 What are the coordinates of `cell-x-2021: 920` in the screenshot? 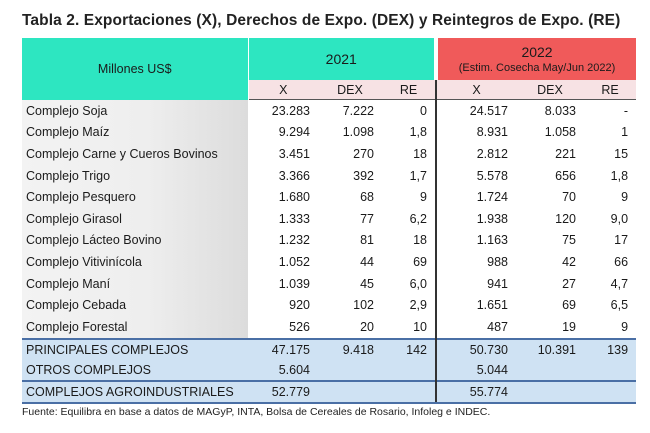 It's located at (299, 305).